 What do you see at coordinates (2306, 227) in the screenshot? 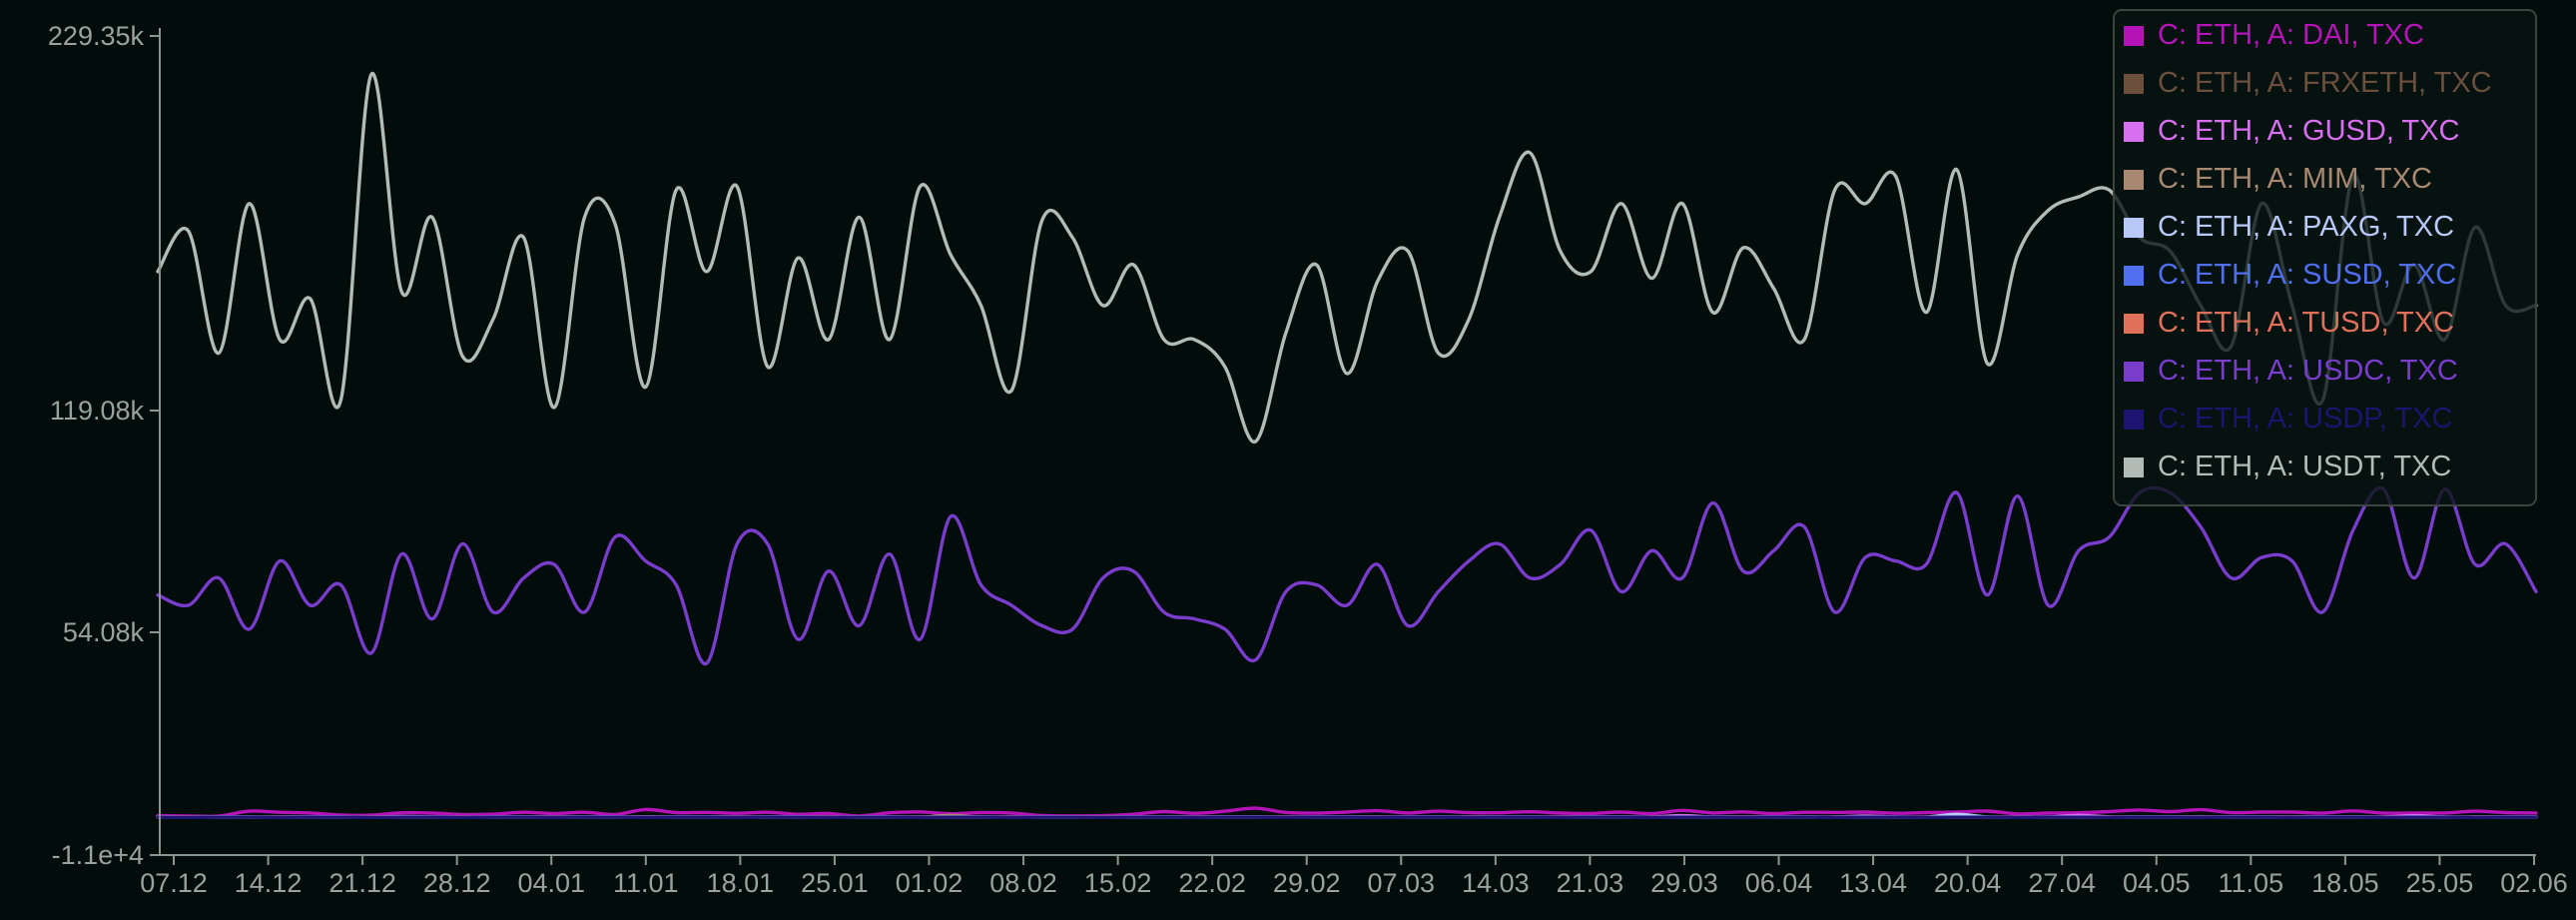
I see `legend-label: C: ETH, A: PAXG, TXC` at bounding box center [2306, 227].